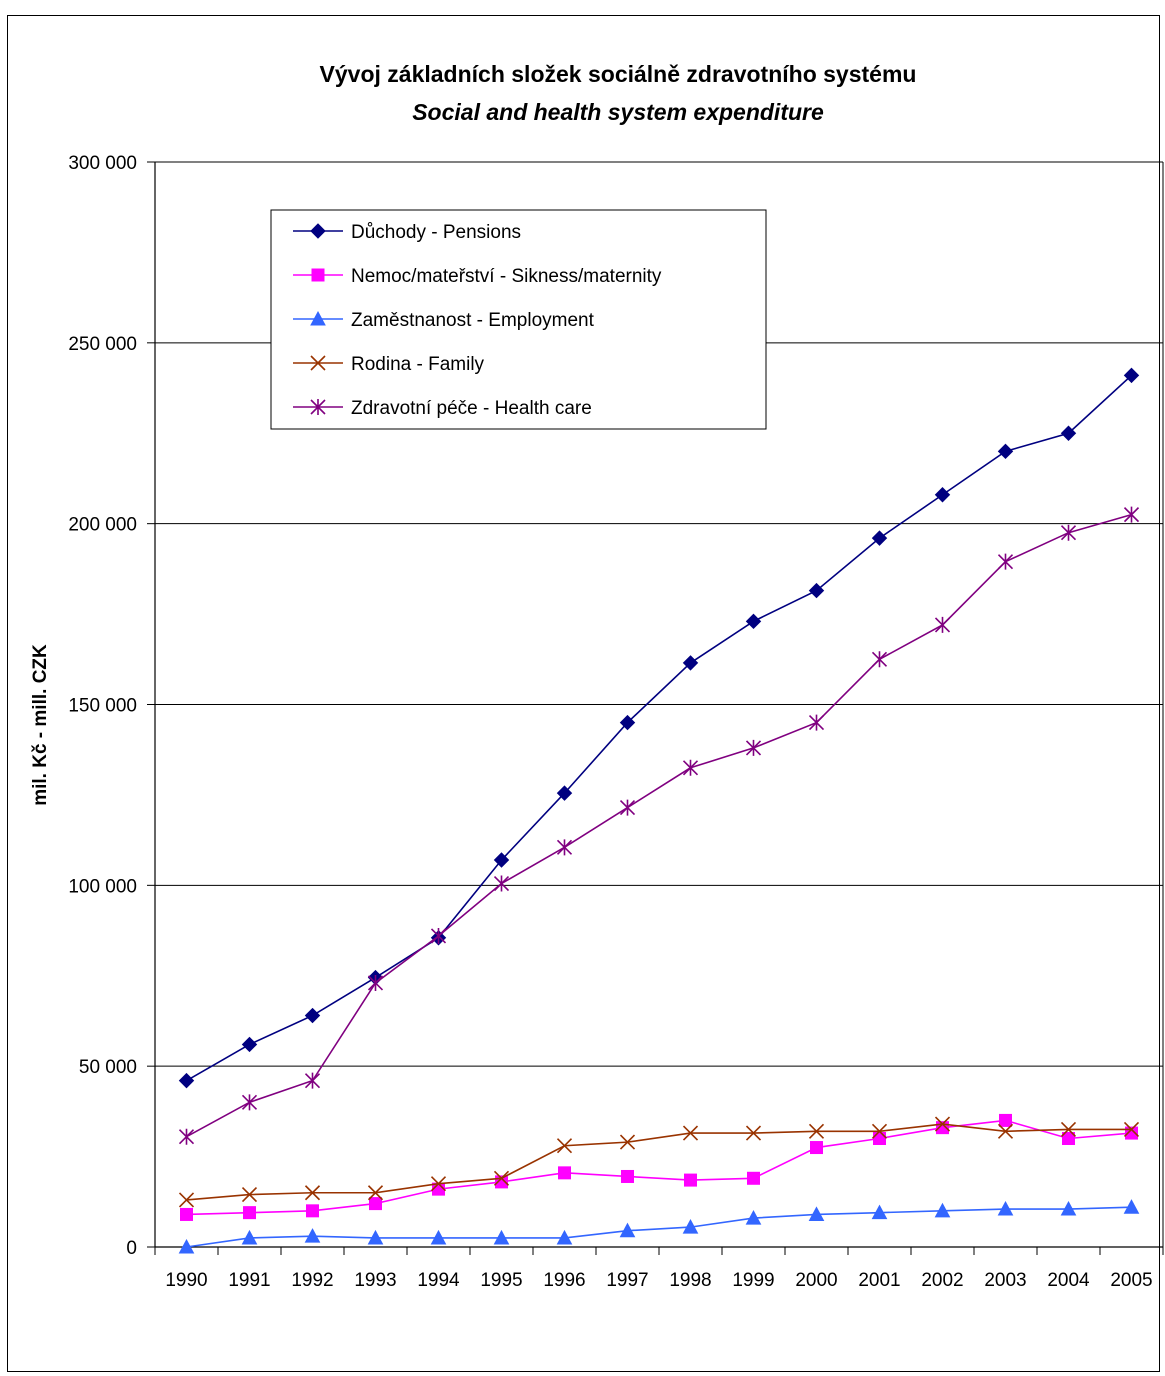 The image size is (1165, 1376). Describe the element at coordinates (471, 408) in the screenshot. I see `legend-label: Zdravotní péče - Health care` at that location.